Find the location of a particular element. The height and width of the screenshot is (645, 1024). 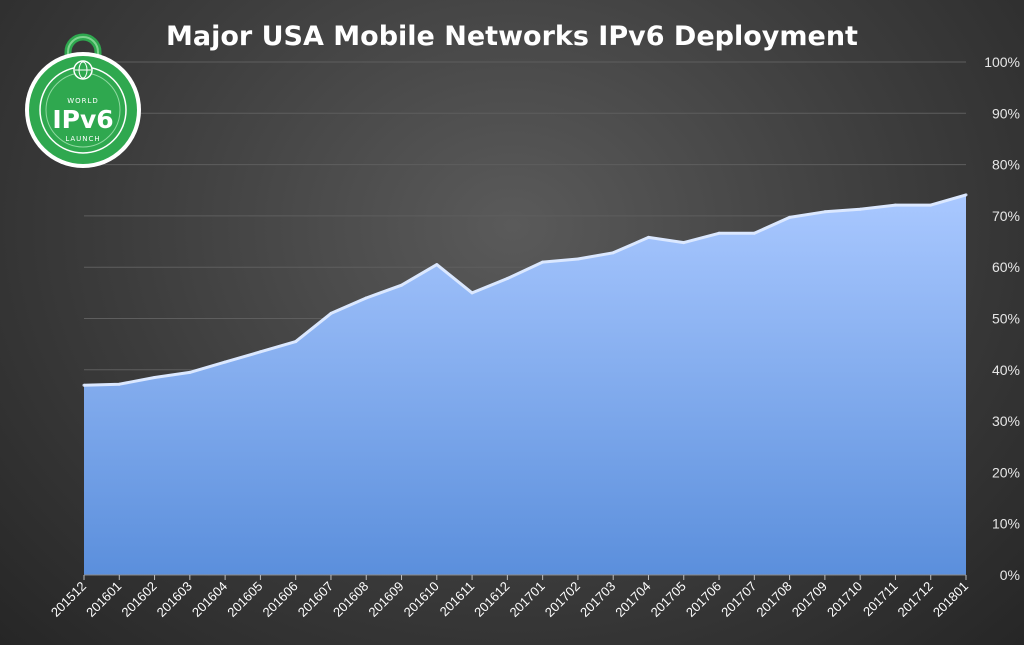

y-tick-label: 0% is located at coordinates (1010, 575).